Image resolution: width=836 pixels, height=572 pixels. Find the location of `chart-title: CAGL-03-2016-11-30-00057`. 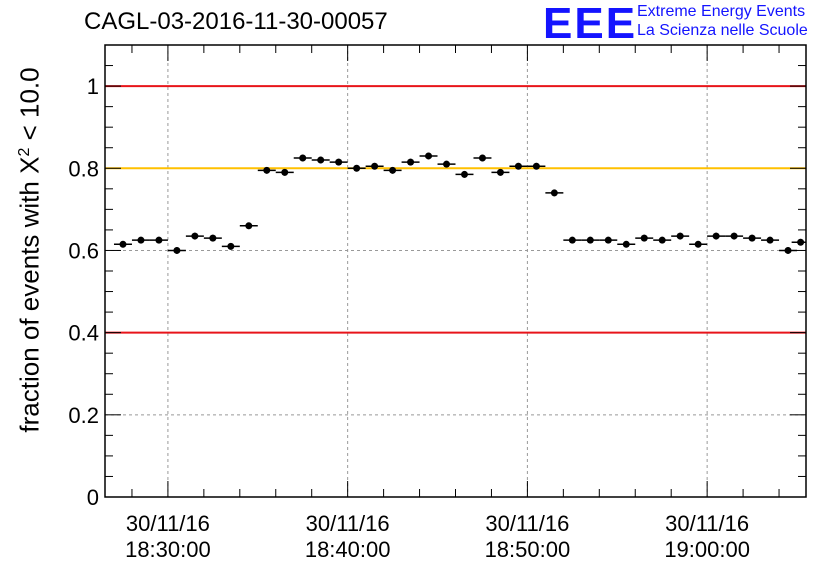

chart-title: CAGL-03-2016-11-30-00057 is located at coordinates (236, 21).